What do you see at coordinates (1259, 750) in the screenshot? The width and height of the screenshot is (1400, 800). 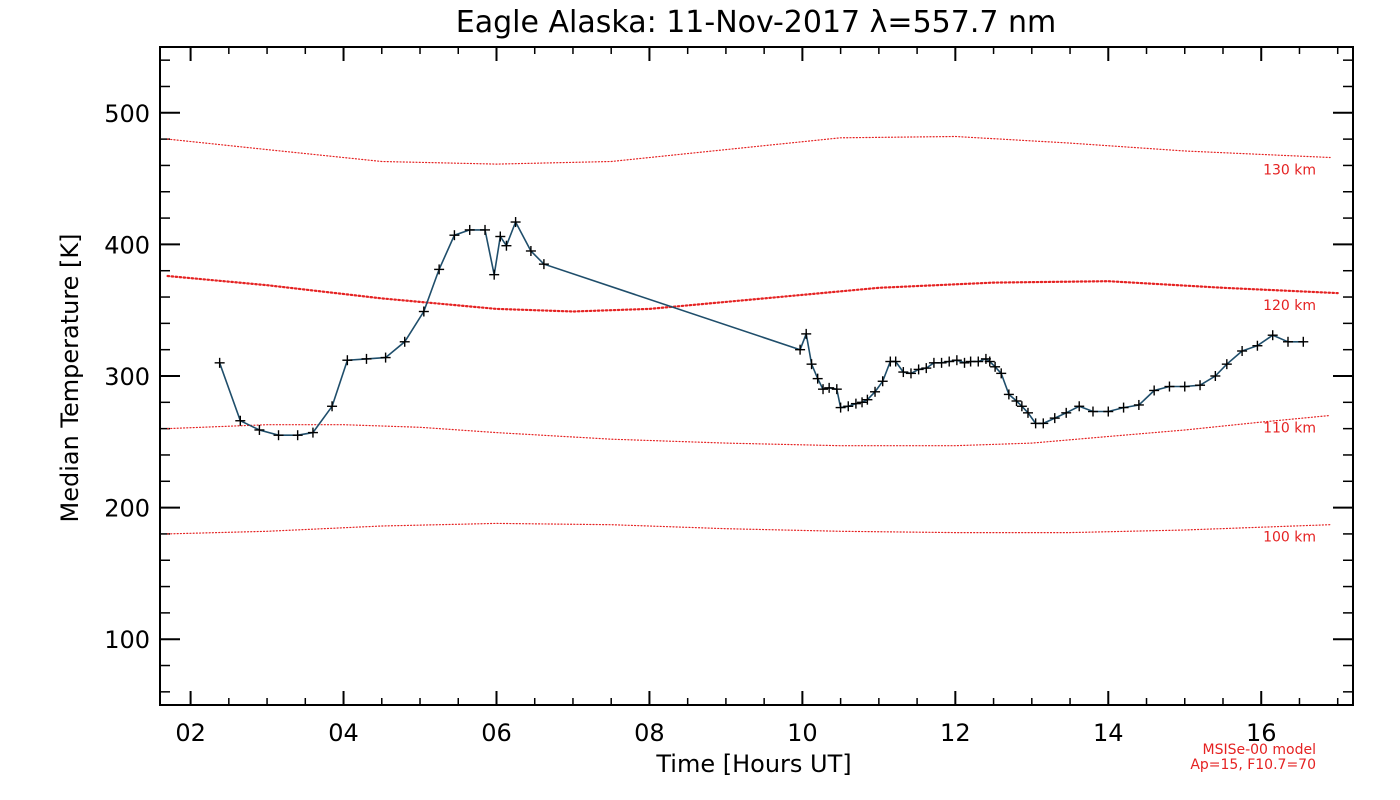 I see `footnote-model: MSISe-00 model` at bounding box center [1259, 750].